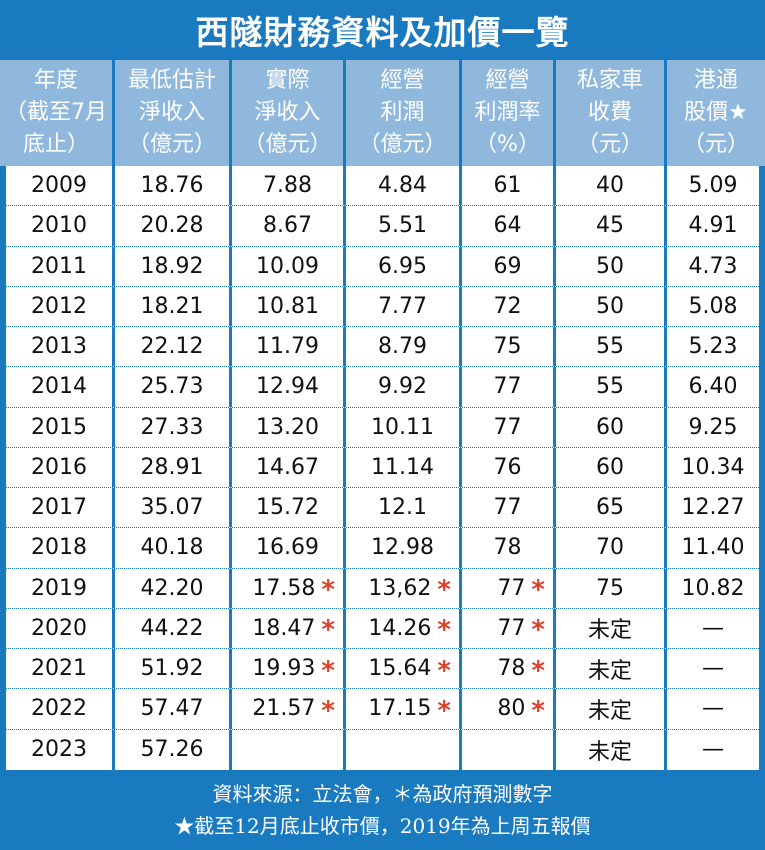 The height and width of the screenshot is (850, 765). I want to click on table-cell: 10.34, so click(713, 467).